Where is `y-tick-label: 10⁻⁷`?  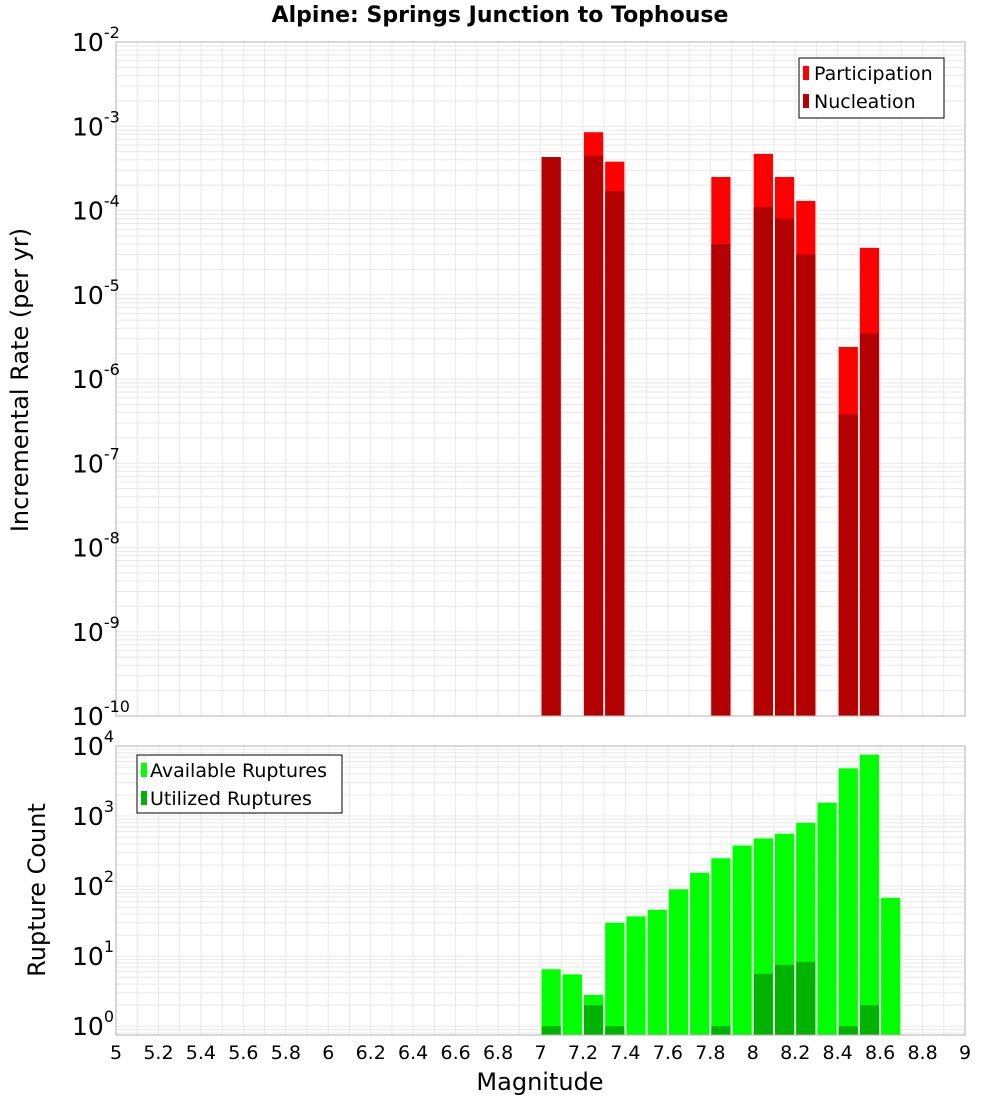 y-tick-label: 10⁻⁷ is located at coordinates (96, 461).